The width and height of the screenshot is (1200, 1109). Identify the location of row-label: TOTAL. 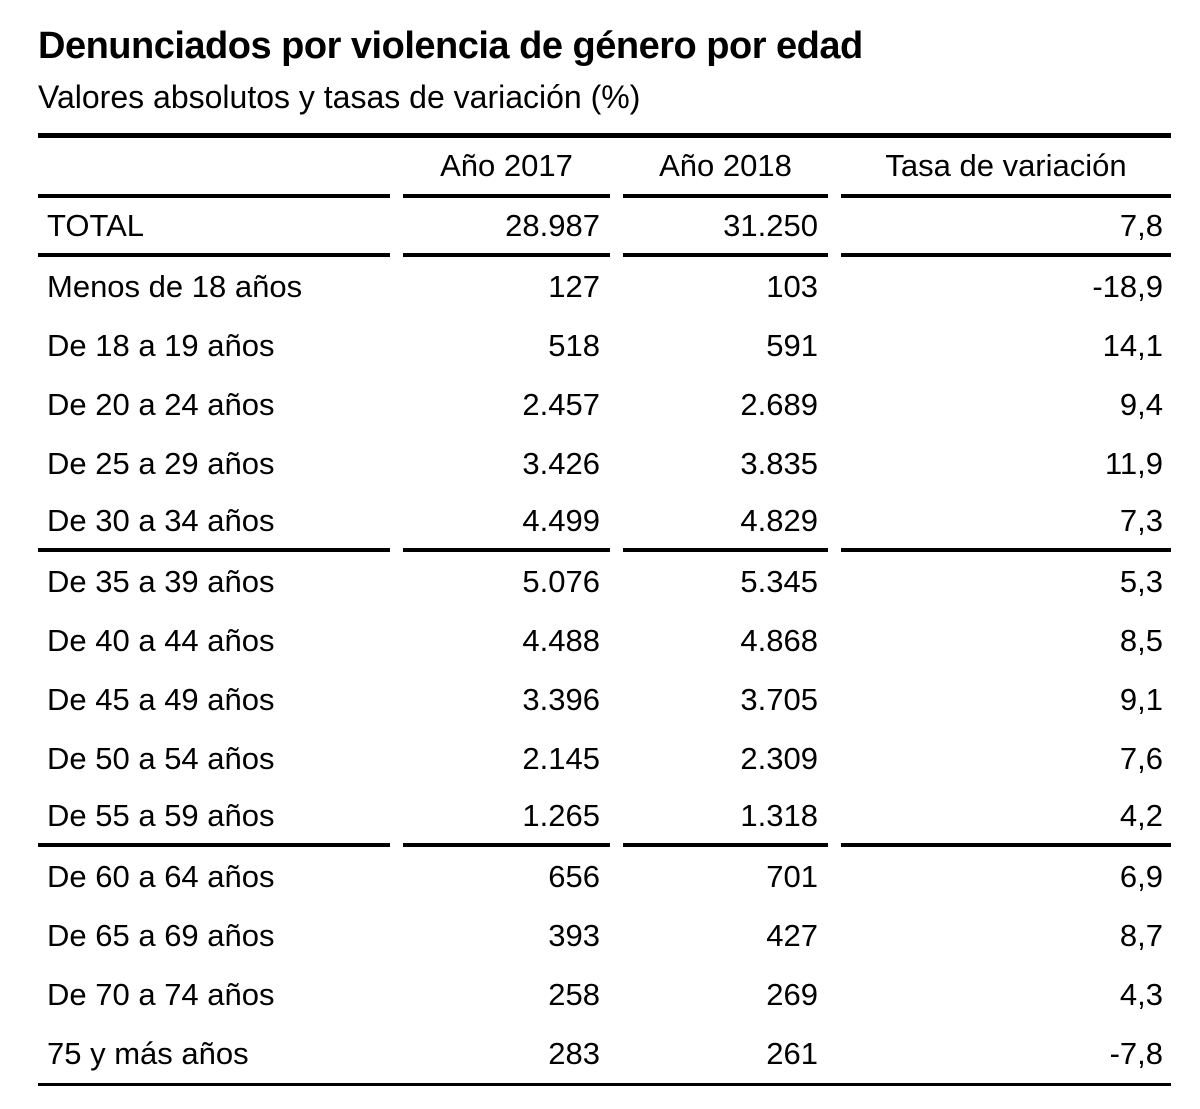
(214, 227).